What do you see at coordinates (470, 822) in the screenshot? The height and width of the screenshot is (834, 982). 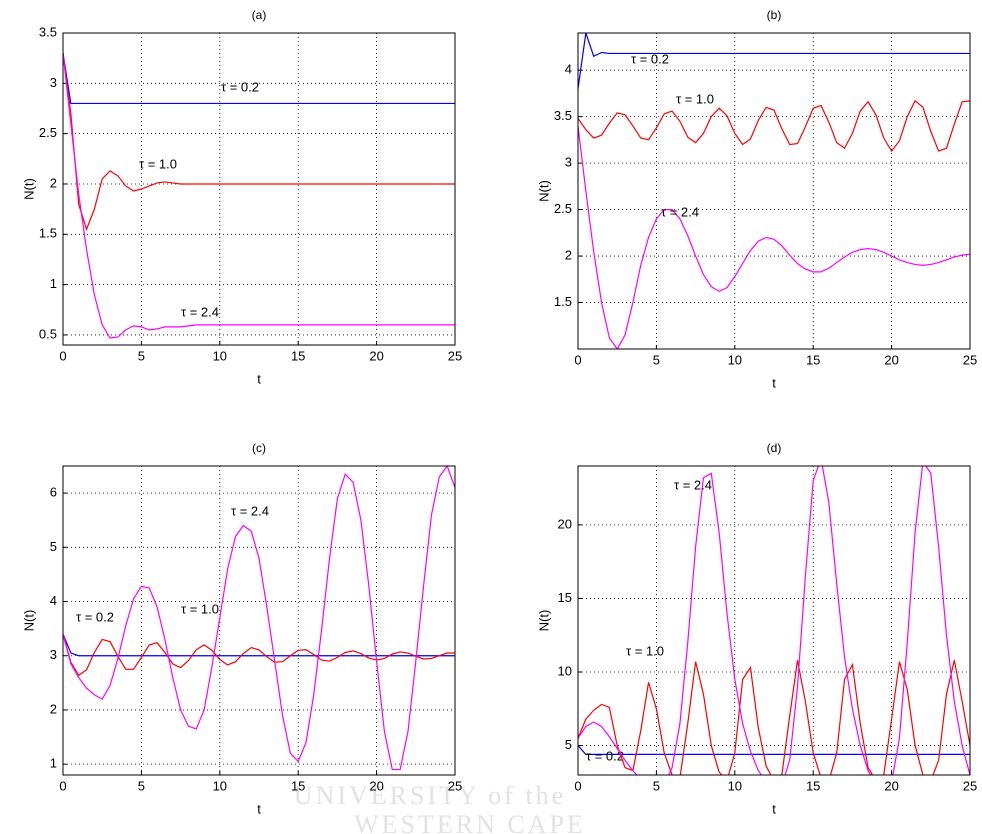 I see `watermark-line2: WESTERN CAPE` at bounding box center [470, 822].